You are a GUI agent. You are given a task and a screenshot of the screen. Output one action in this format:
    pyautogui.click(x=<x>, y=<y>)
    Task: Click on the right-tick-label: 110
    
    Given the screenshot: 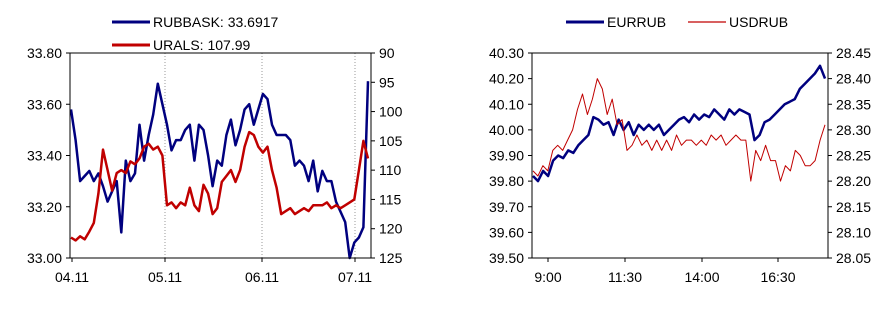 What is the action you would take?
    pyautogui.click(x=390, y=170)
    